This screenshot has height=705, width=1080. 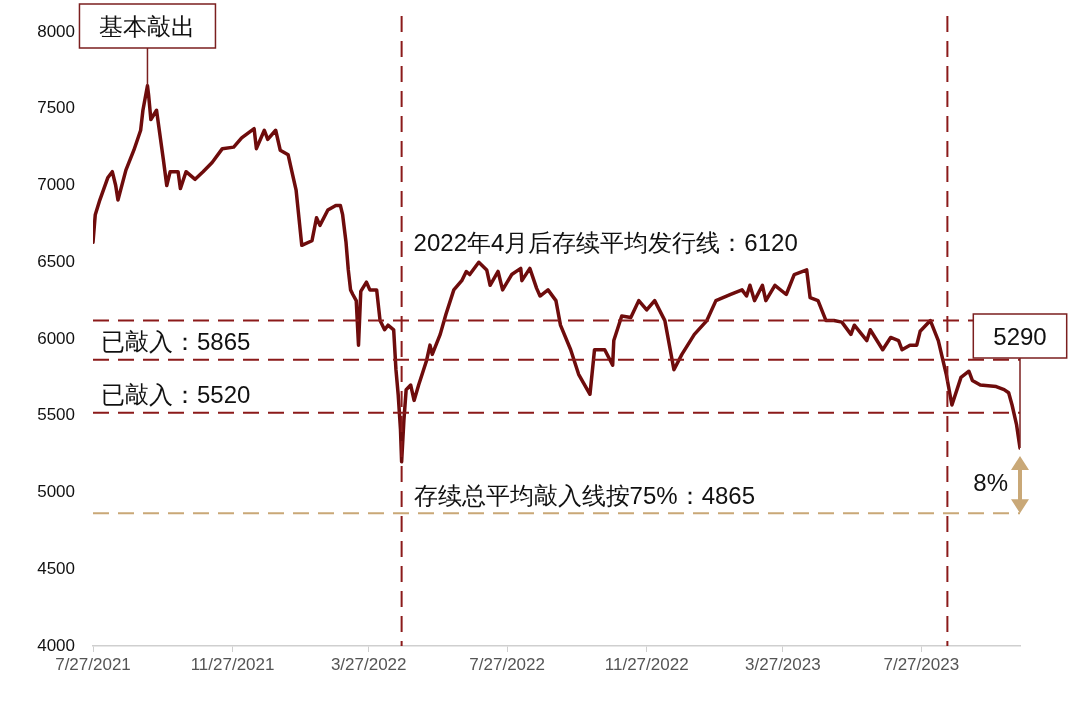 I want to click on y-tick-label: 7000, so click(x=56, y=185).